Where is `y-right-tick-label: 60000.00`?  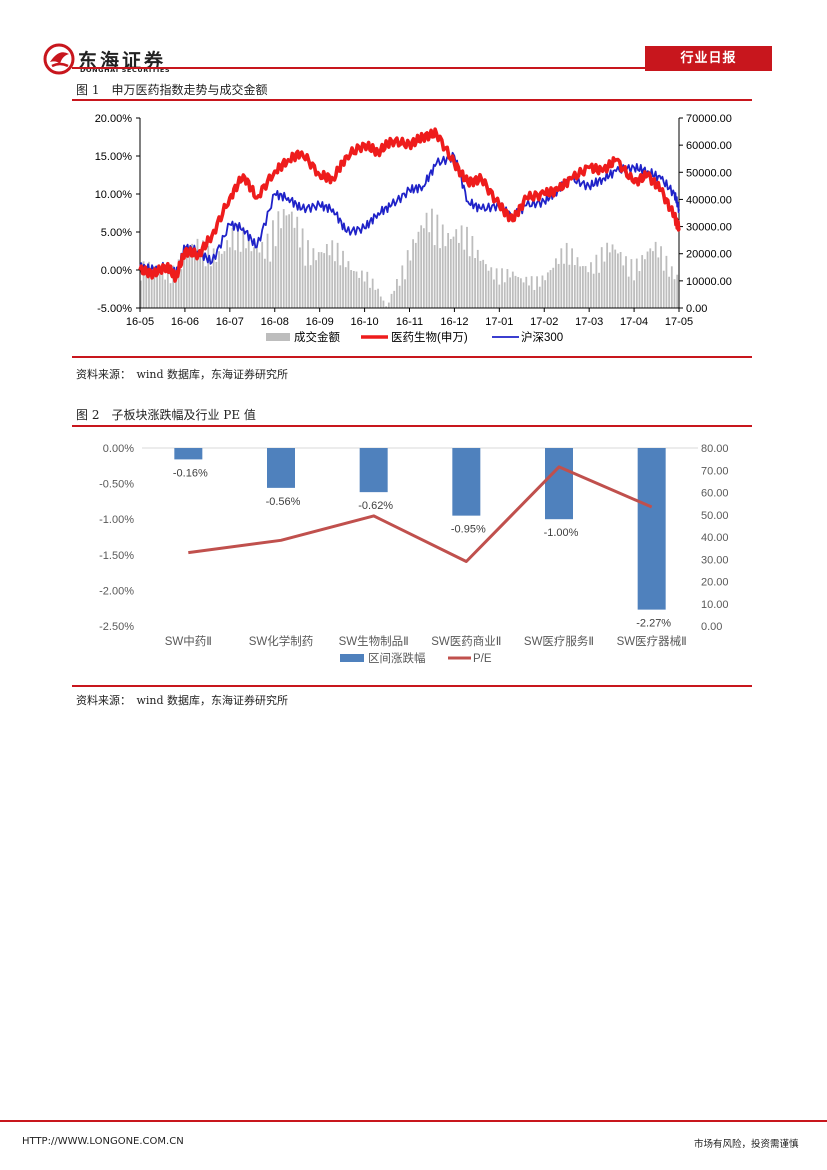
y-right-tick-label: 60000.00 is located at coordinates (709, 146).